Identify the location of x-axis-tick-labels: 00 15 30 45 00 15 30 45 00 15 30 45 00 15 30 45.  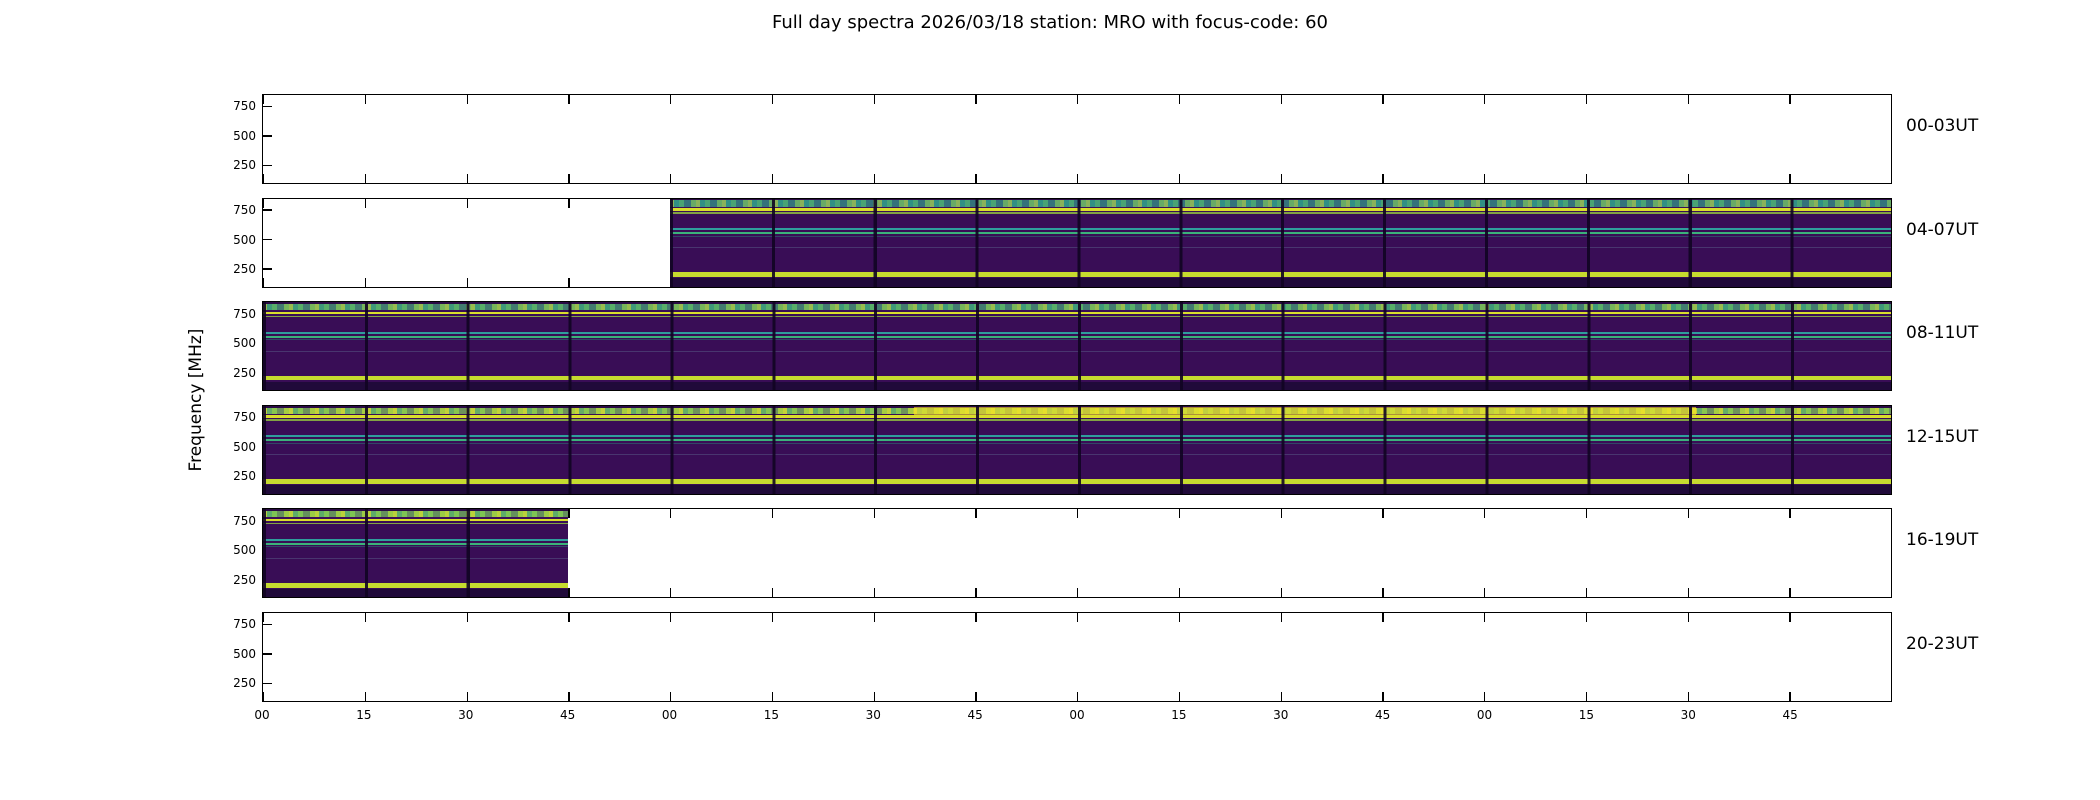
(1073, 717).